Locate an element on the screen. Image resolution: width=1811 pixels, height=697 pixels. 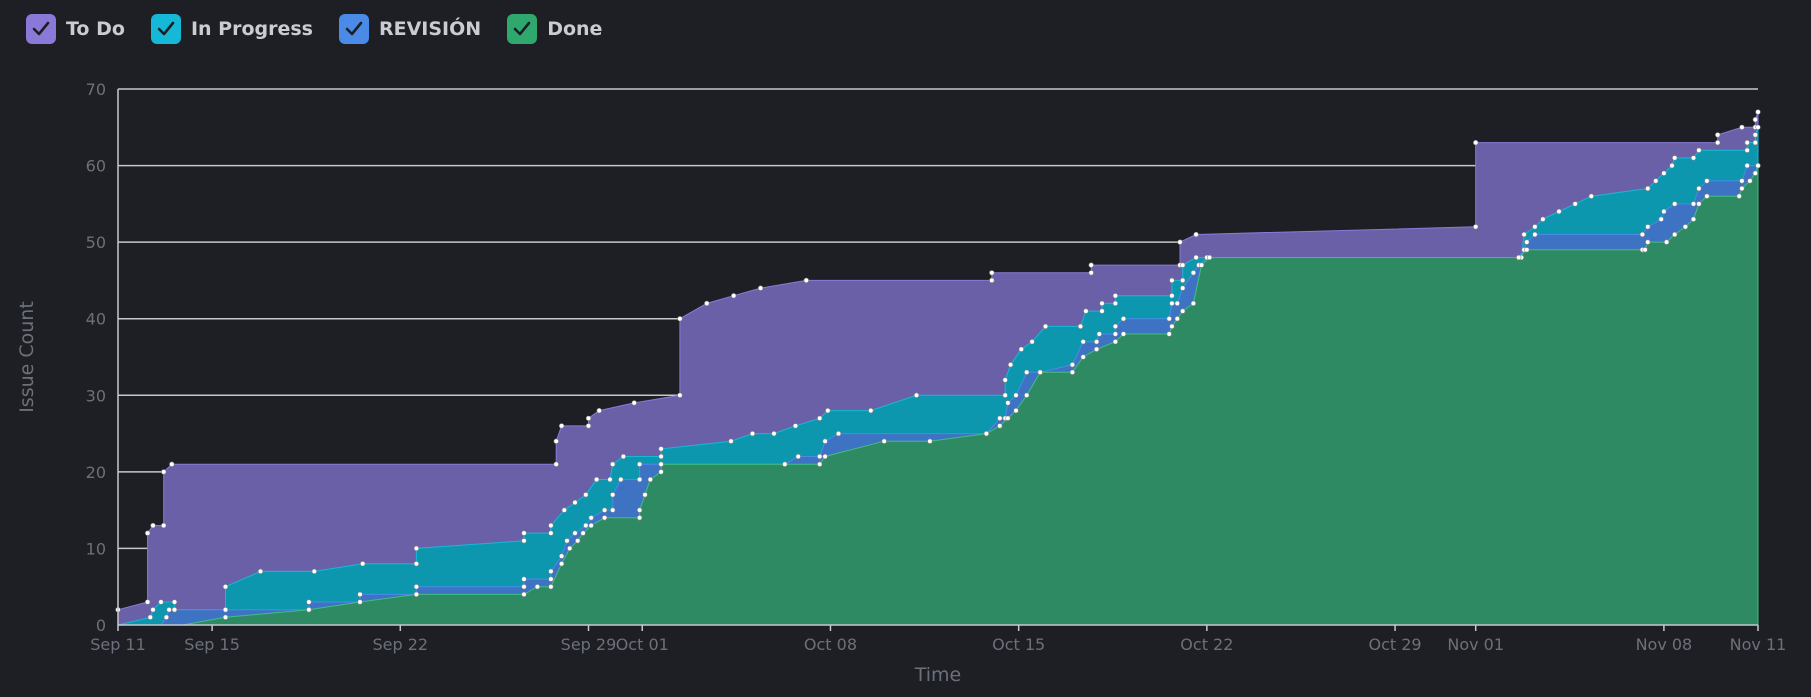
legend-checkbox-revision is located at coordinates (353, 29).